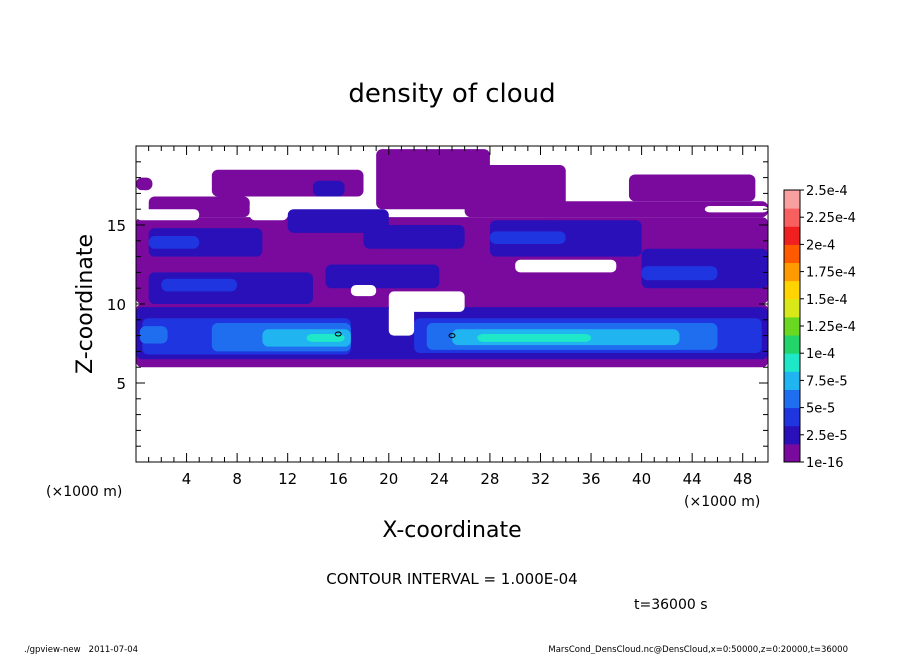 The width and height of the screenshot is (904, 654). I want to click on colorbar-label: 5e-5, so click(820, 409).